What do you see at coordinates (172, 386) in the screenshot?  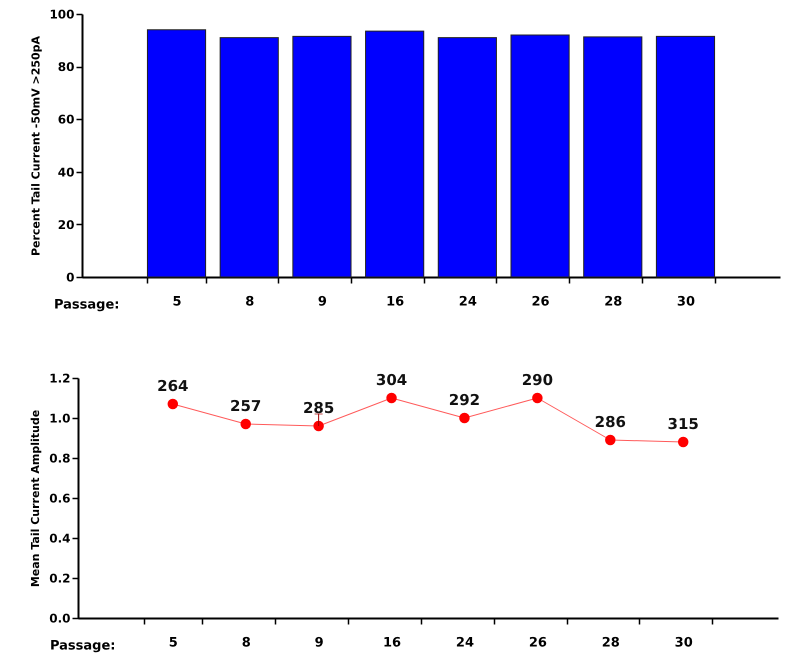 I see `annotation: 264` at bounding box center [172, 386].